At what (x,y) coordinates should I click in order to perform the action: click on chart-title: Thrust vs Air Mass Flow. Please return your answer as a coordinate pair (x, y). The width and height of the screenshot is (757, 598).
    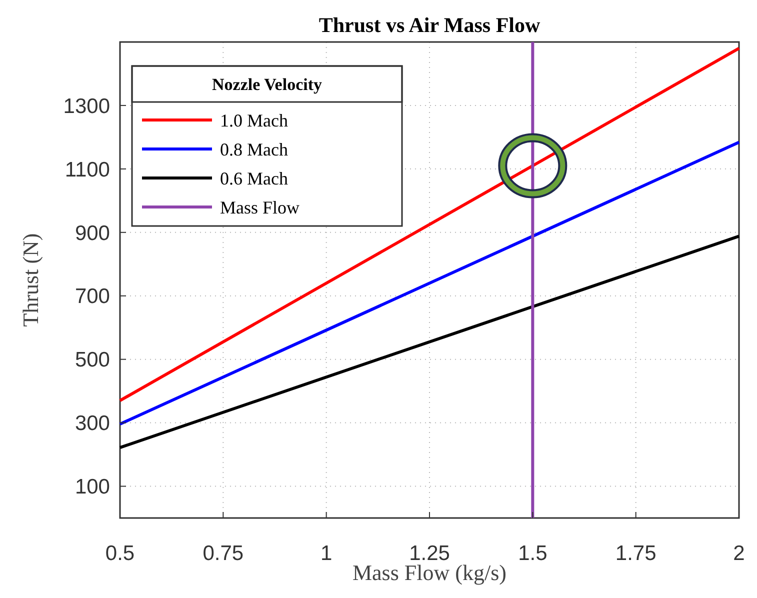
    Looking at the image, I should click on (429, 25).